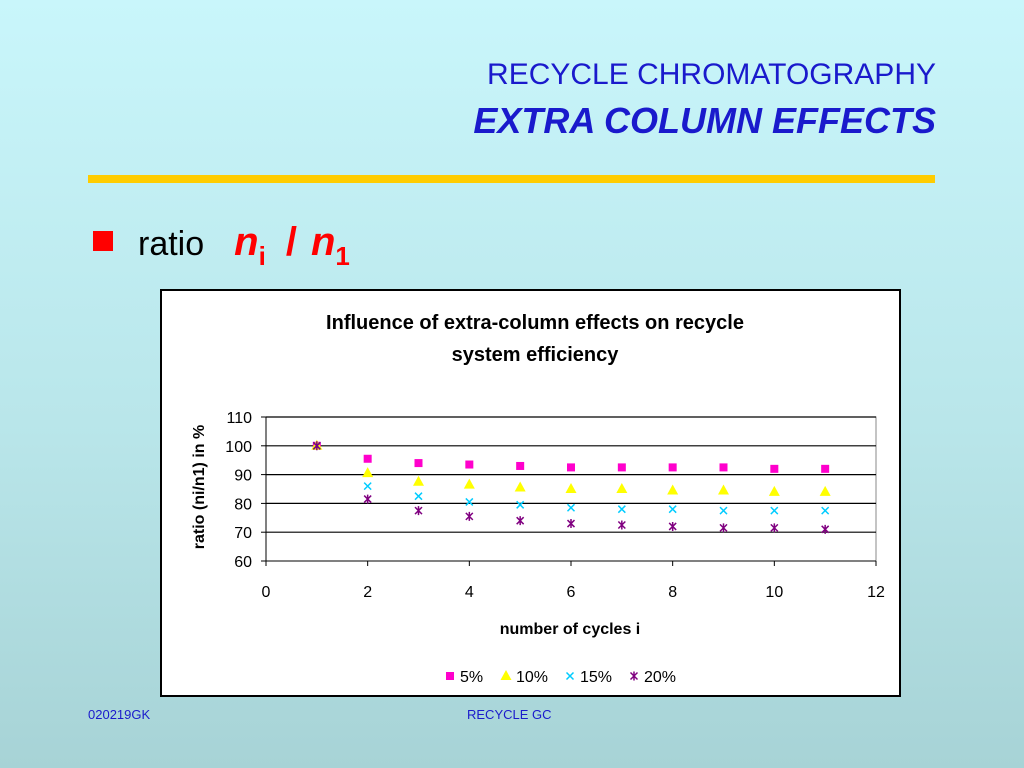 This screenshot has width=1024, height=768. I want to click on legend-marker-10pct, so click(506, 675).